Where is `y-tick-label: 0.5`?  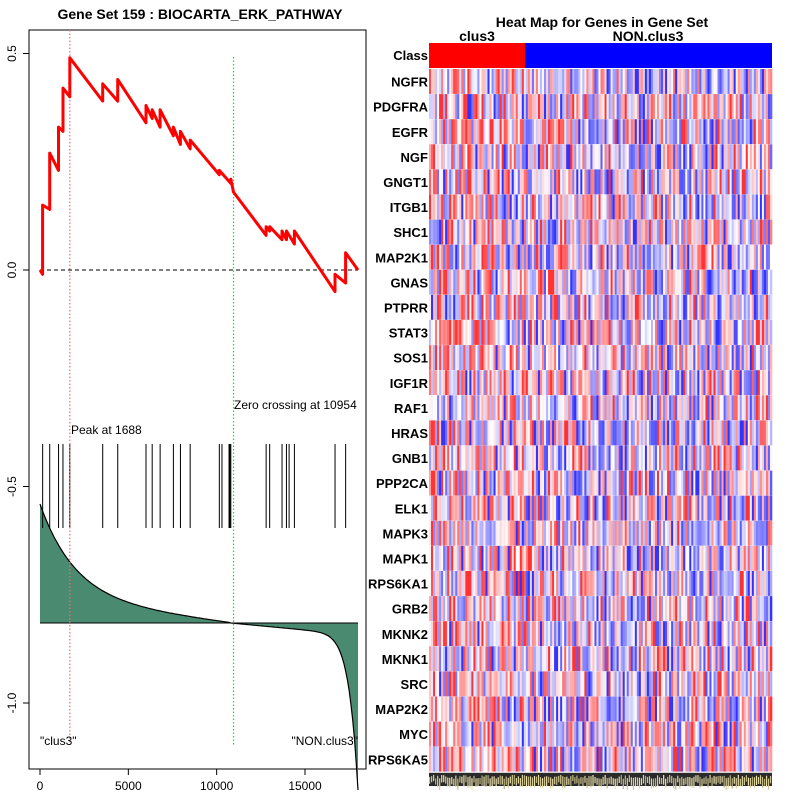 y-tick-label: 0.5 is located at coordinates (12, 53).